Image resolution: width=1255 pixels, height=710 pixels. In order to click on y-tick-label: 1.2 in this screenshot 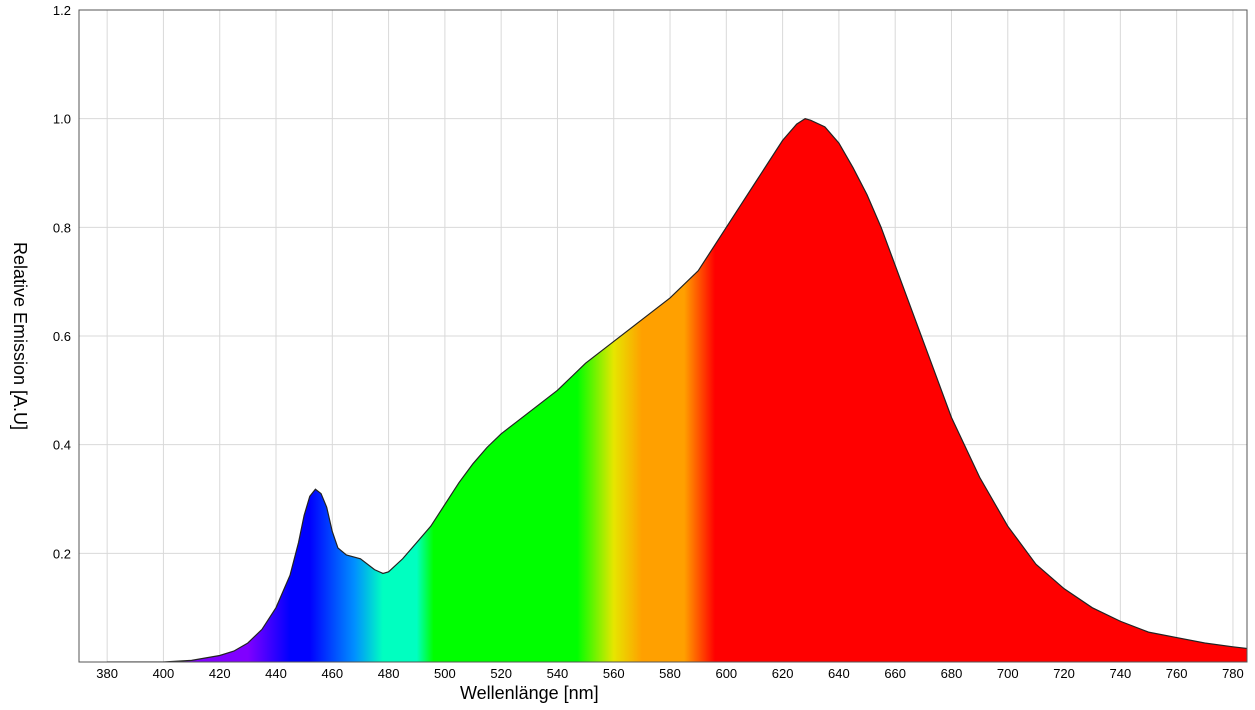, I will do `click(62, 10)`.